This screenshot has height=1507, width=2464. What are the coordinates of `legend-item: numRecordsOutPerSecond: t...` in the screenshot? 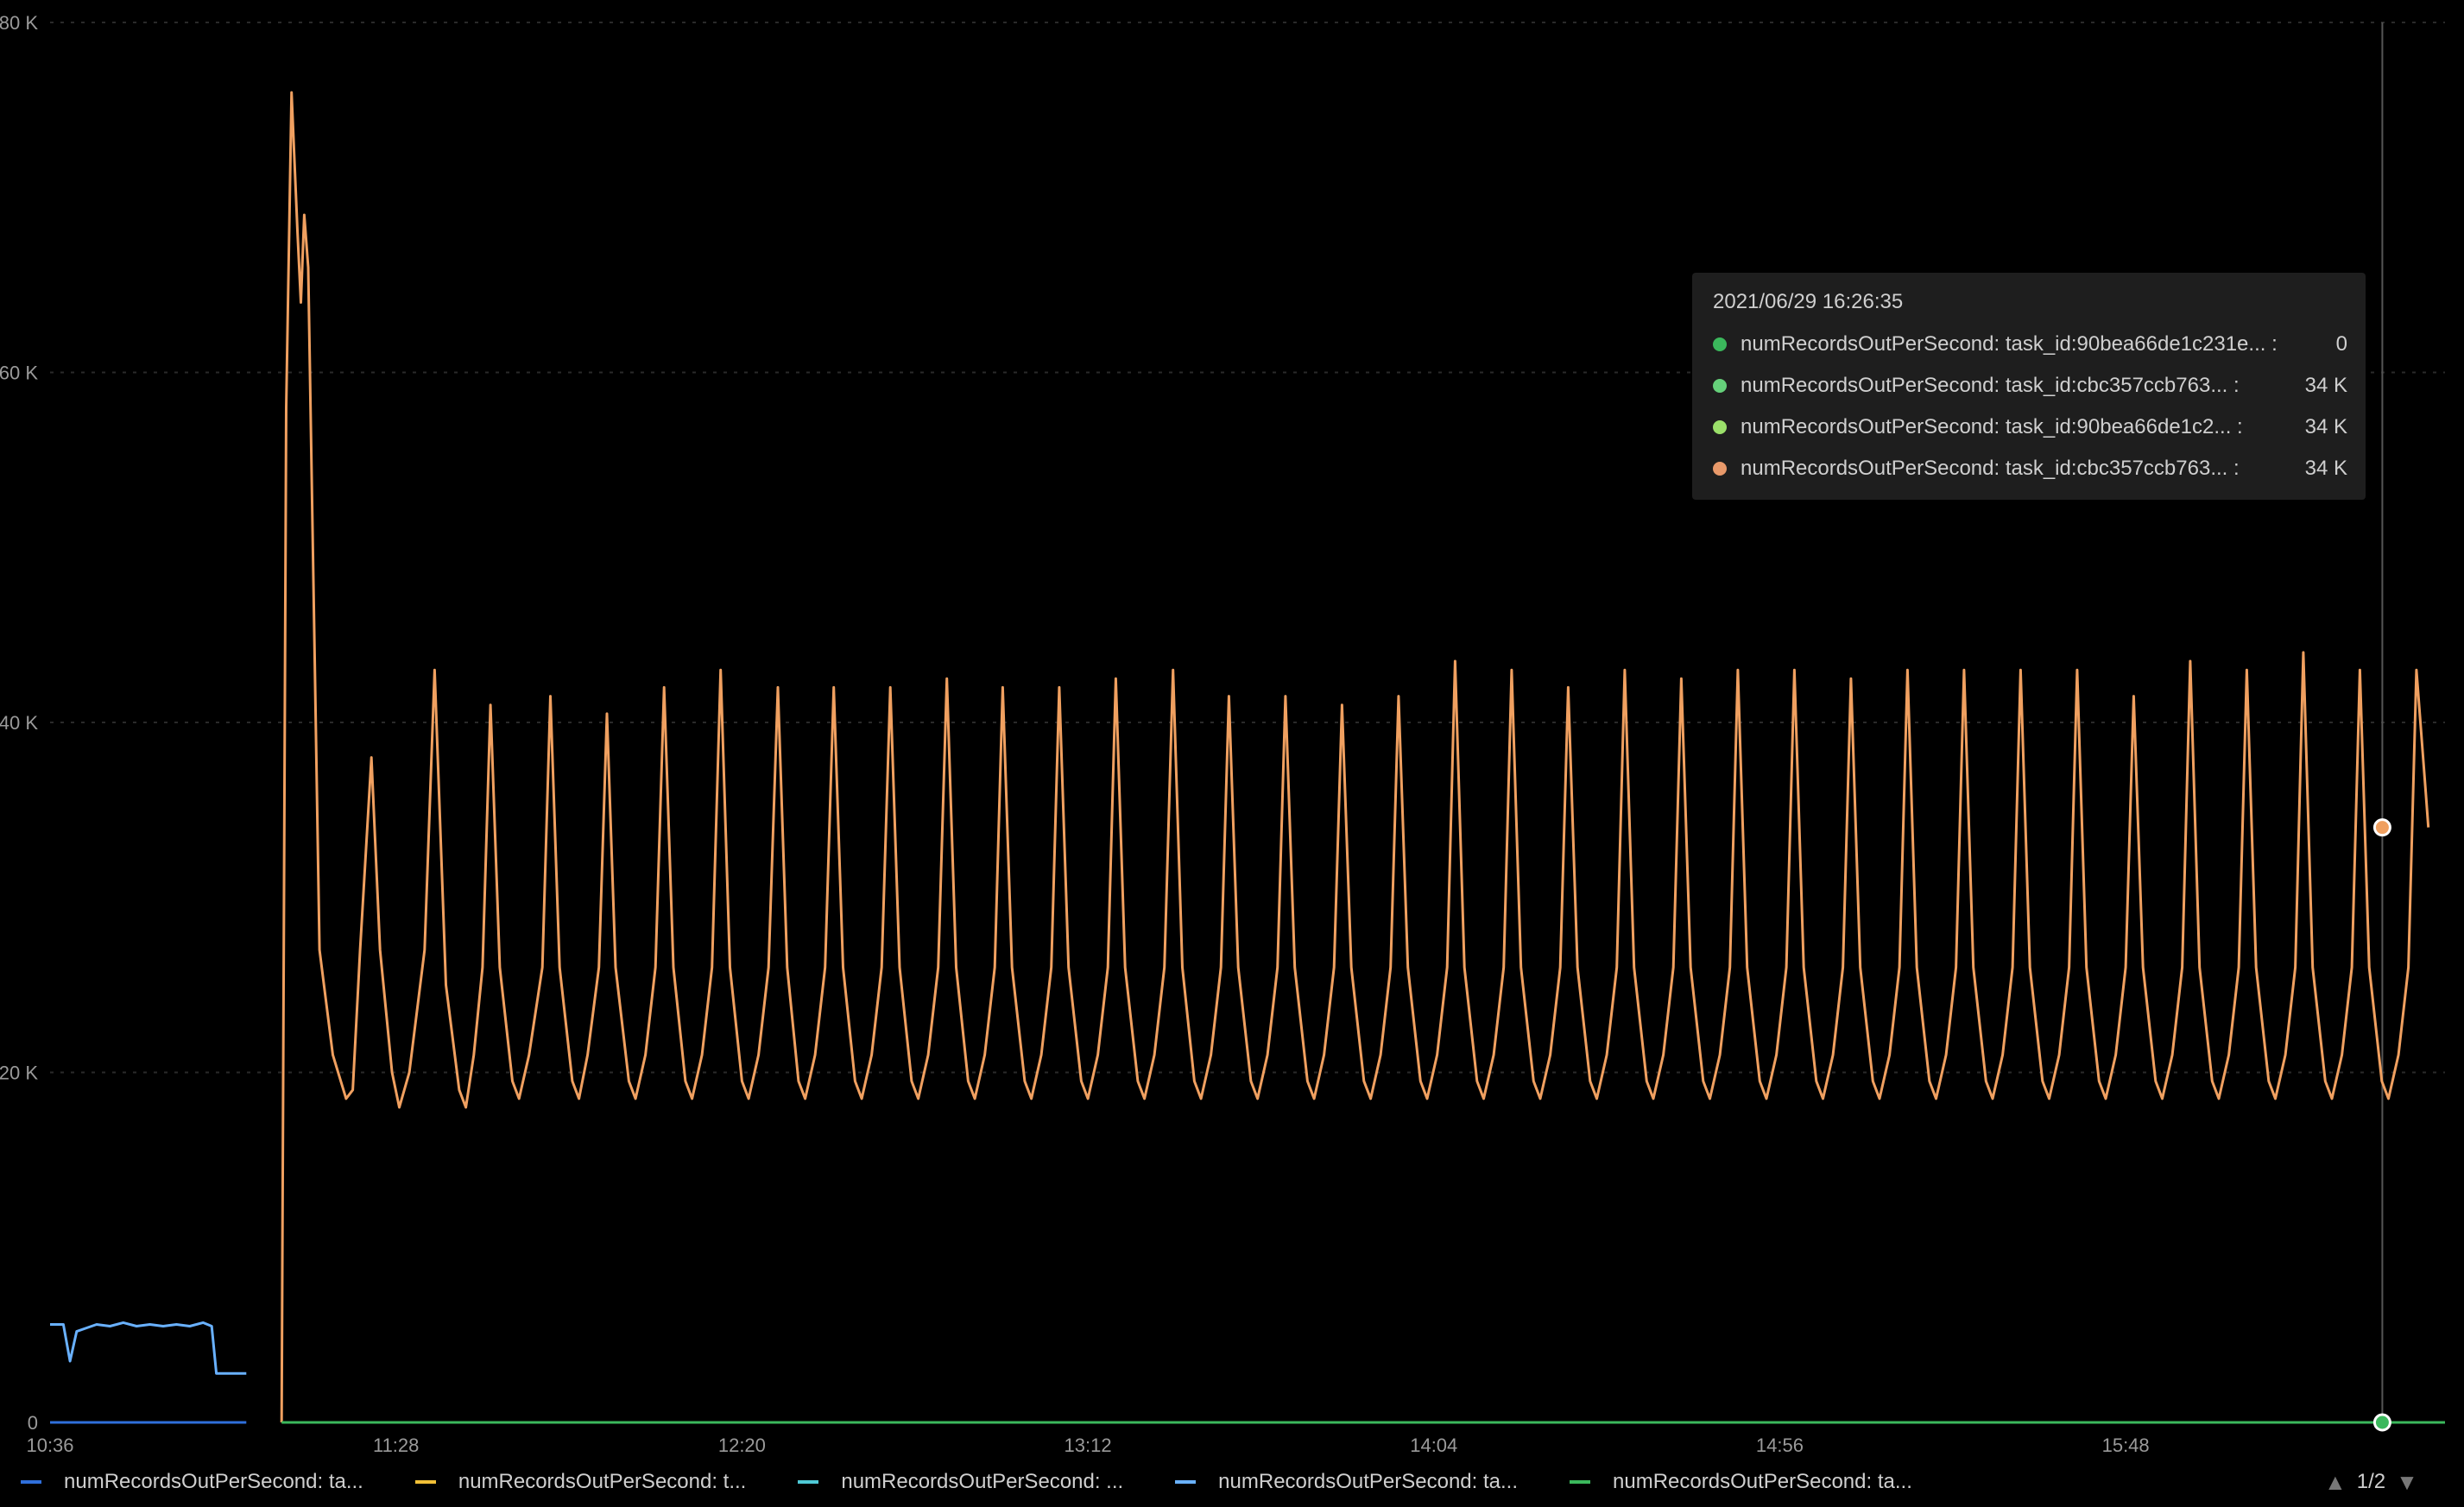 It's located at (580, 1482).